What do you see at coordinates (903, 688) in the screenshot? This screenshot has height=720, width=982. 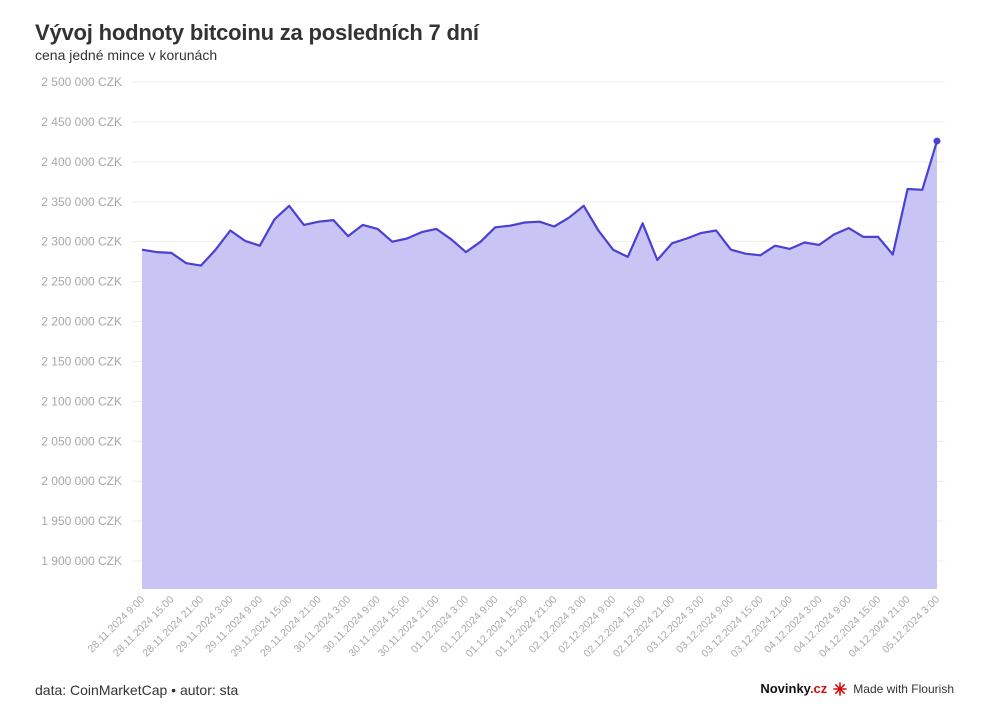 I see `flourish-credit: Made with Flourish` at bounding box center [903, 688].